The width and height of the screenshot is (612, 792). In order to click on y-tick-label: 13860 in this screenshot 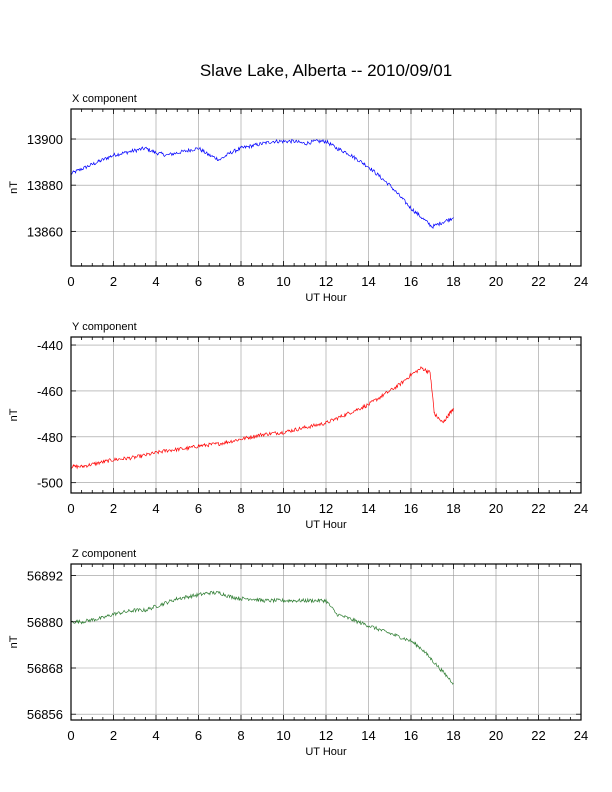, I will do `click(45, 231)`.